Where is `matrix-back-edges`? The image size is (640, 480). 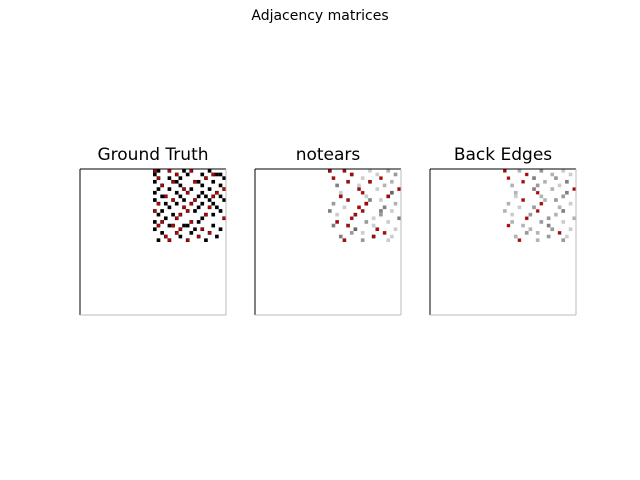 matrix-back-edges is located at coordinates (503, 242).